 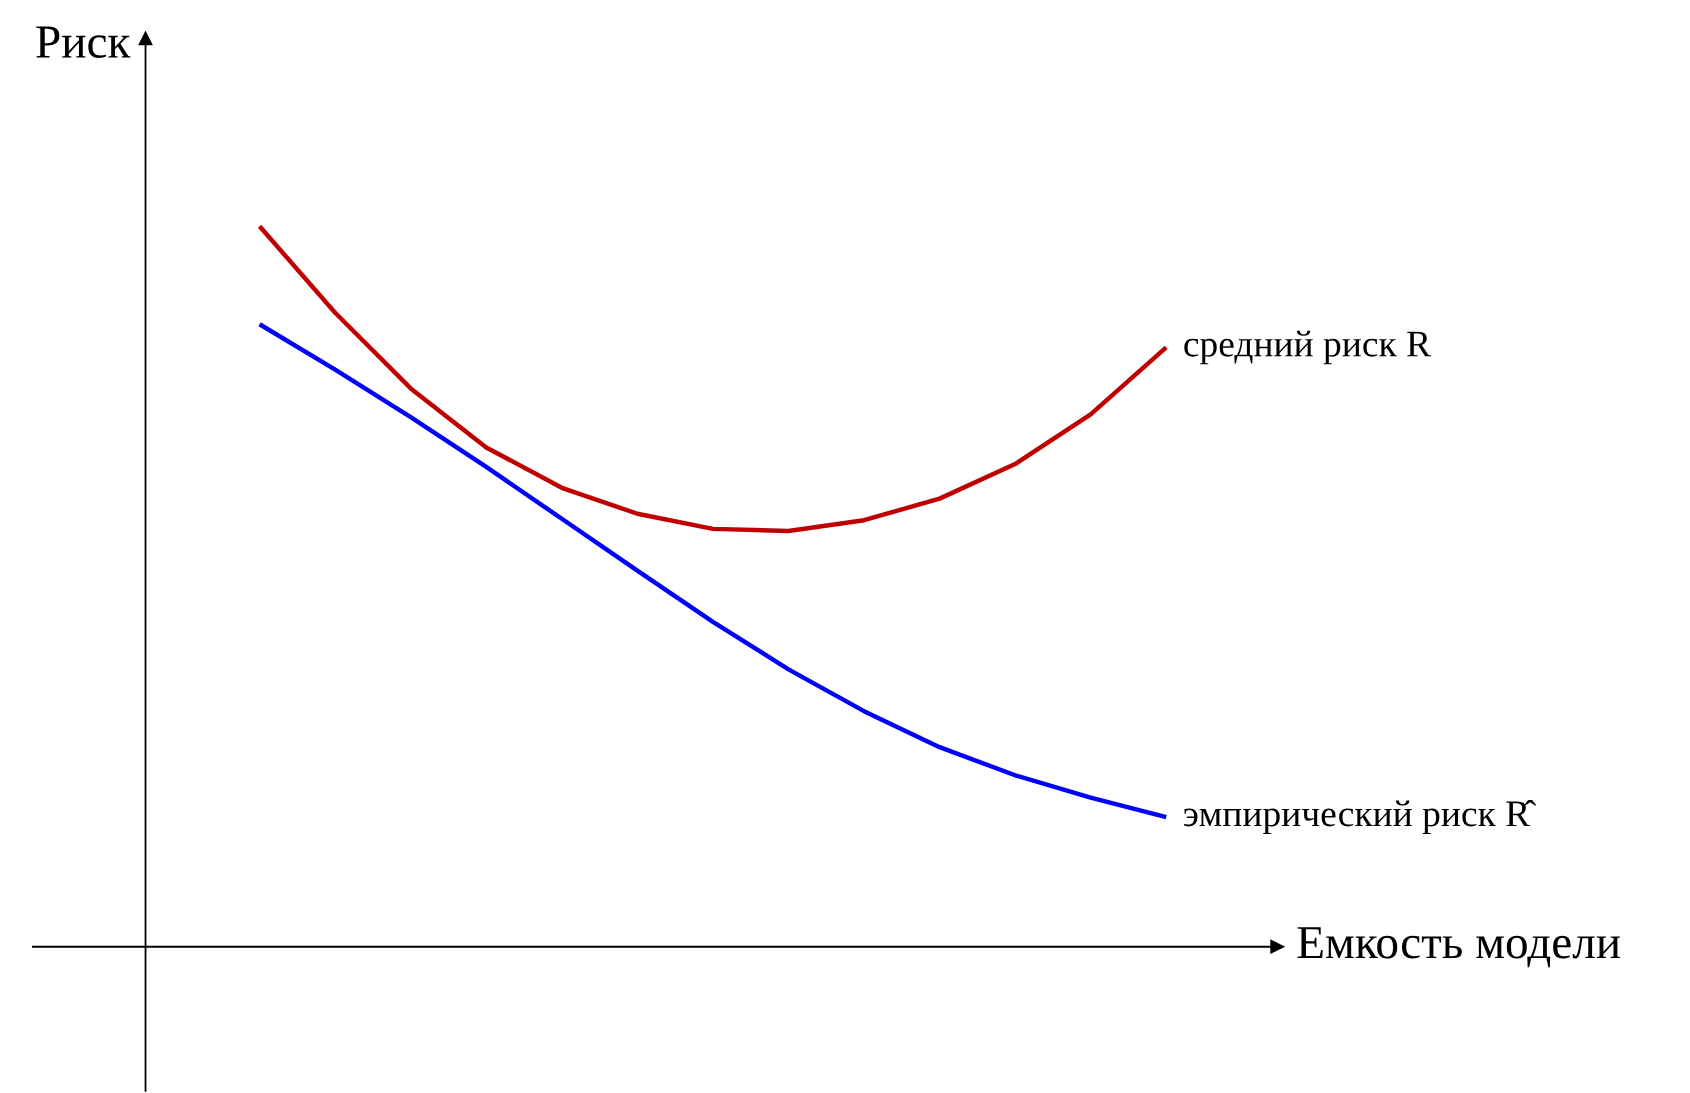 What do you see at coordinates (83, 42) in the screenshot?
I see `y-axis-title: Риск` at bounding box center [83, 42].